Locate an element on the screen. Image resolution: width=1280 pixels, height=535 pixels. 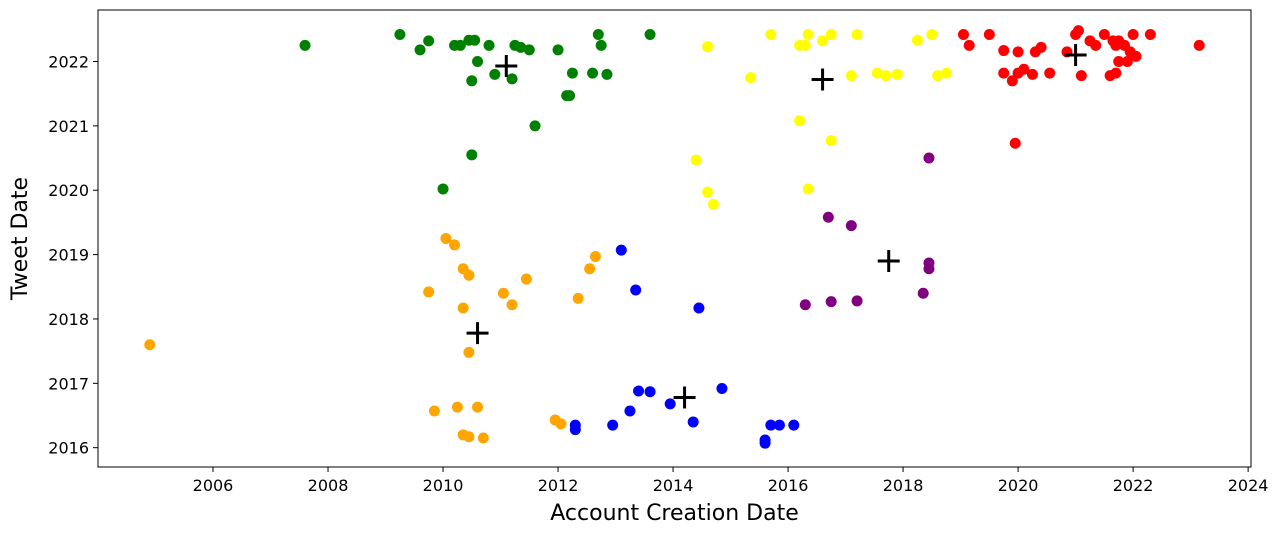
x-axis-title: Account Creation Date is located at coordinates (674, 513).